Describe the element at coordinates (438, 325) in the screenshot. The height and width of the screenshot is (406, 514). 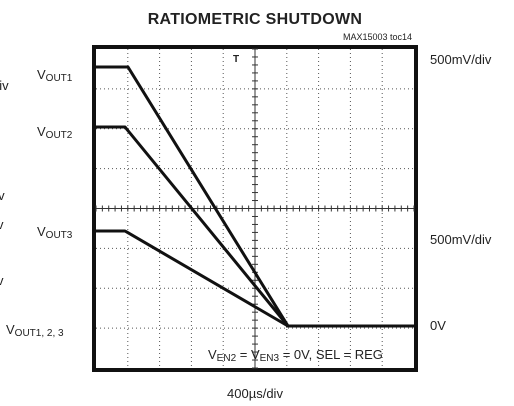
I see `zero-label: 0V` at that location.